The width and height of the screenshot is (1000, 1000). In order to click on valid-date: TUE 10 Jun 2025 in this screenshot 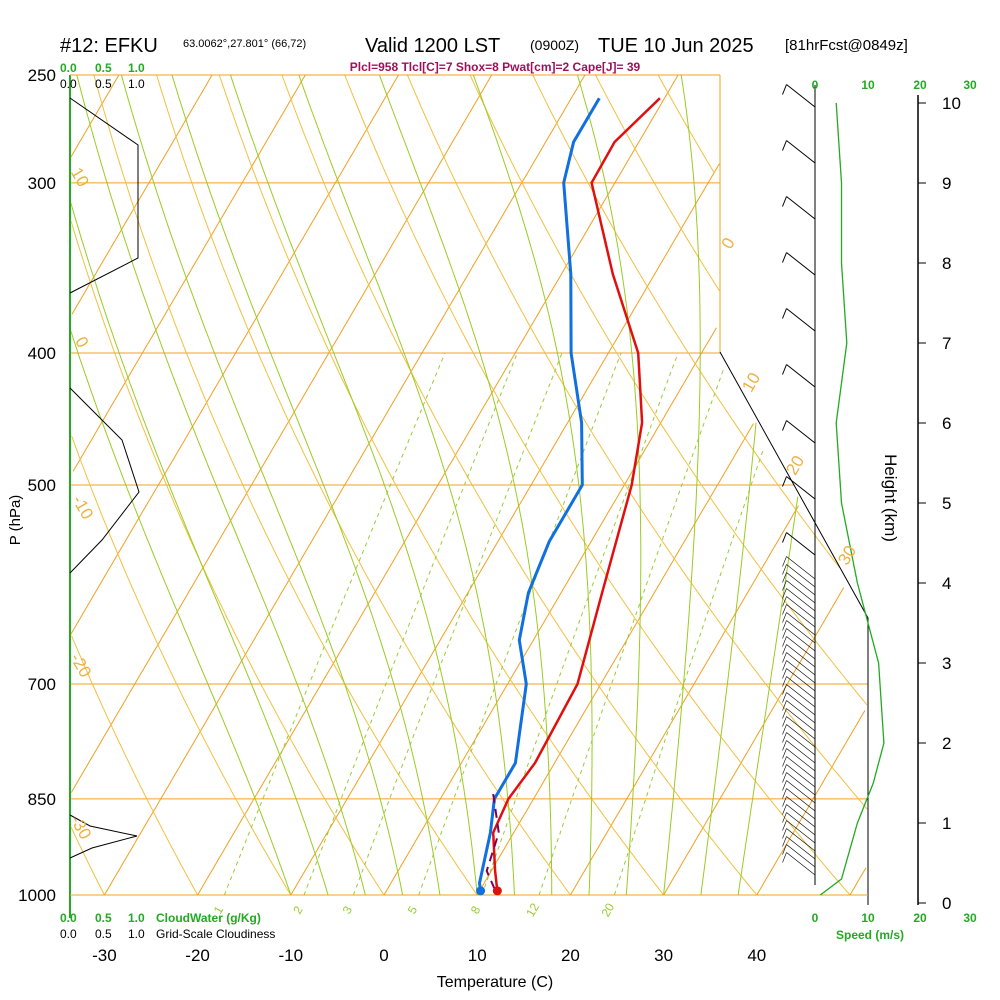, I will do `click(676, 46)`.